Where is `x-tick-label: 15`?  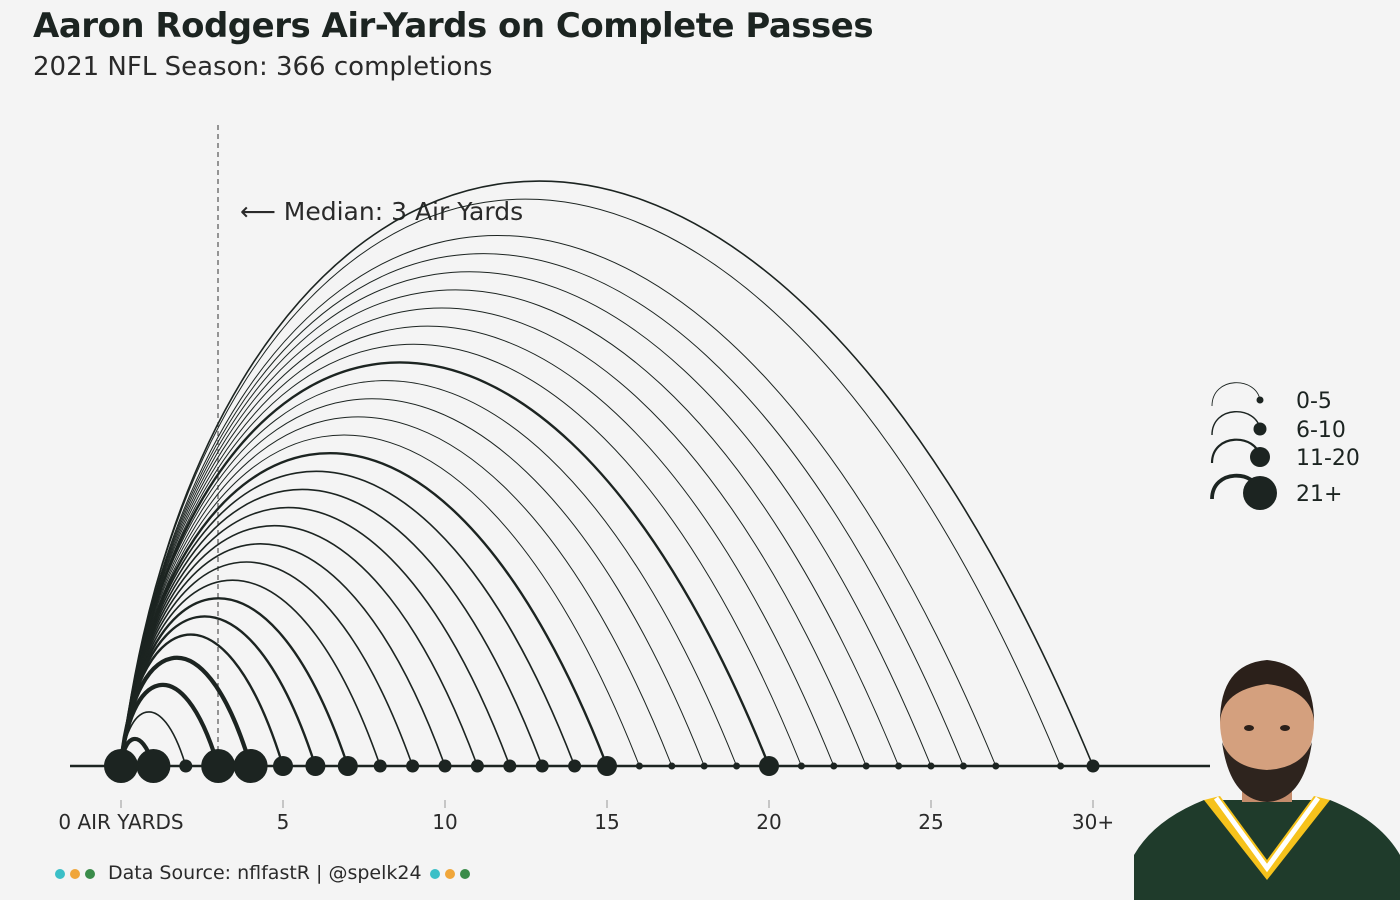
x-tick-label: 15 is located at coordinates (606, 822).